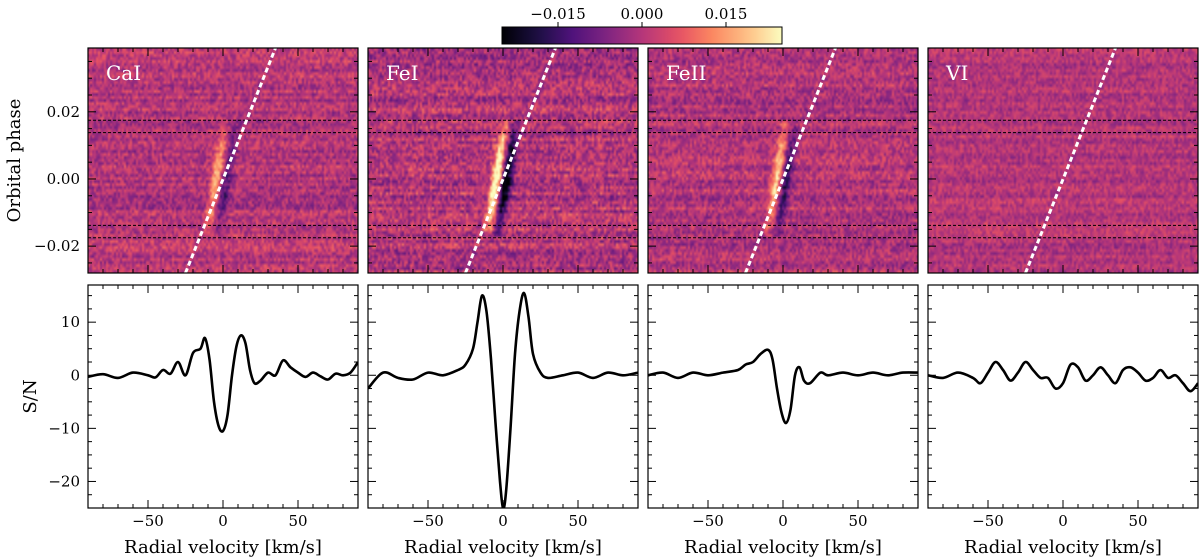 This screenshot has width=1200, height=560. What do you see at coordinates (70, 322) in the screenshot?
I see `sn-tick-label: 10` at bounding box center [70, 322].